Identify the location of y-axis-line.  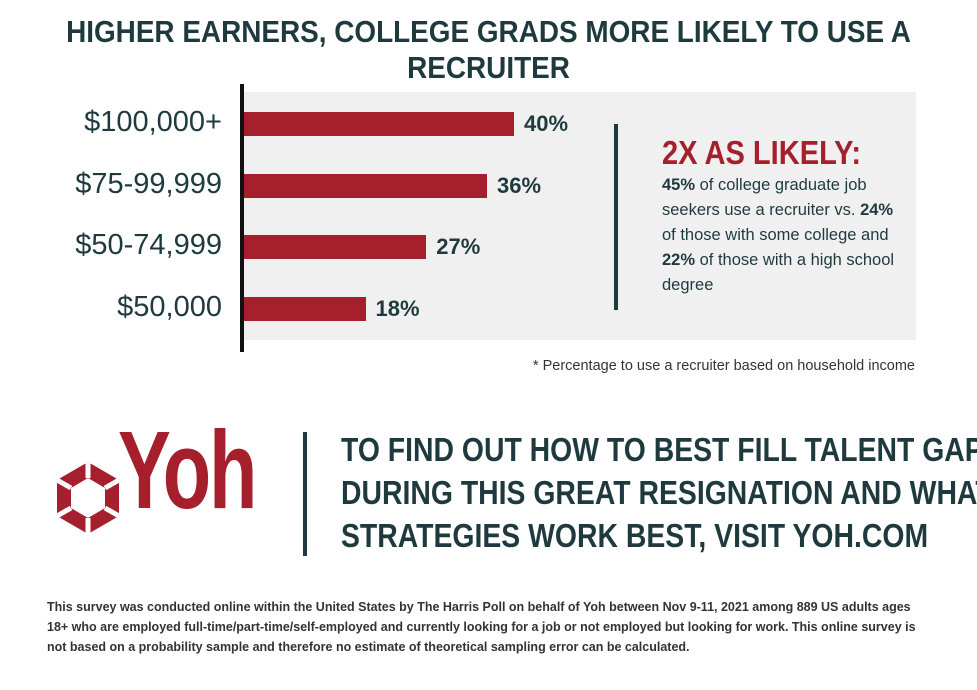
(242, 218).